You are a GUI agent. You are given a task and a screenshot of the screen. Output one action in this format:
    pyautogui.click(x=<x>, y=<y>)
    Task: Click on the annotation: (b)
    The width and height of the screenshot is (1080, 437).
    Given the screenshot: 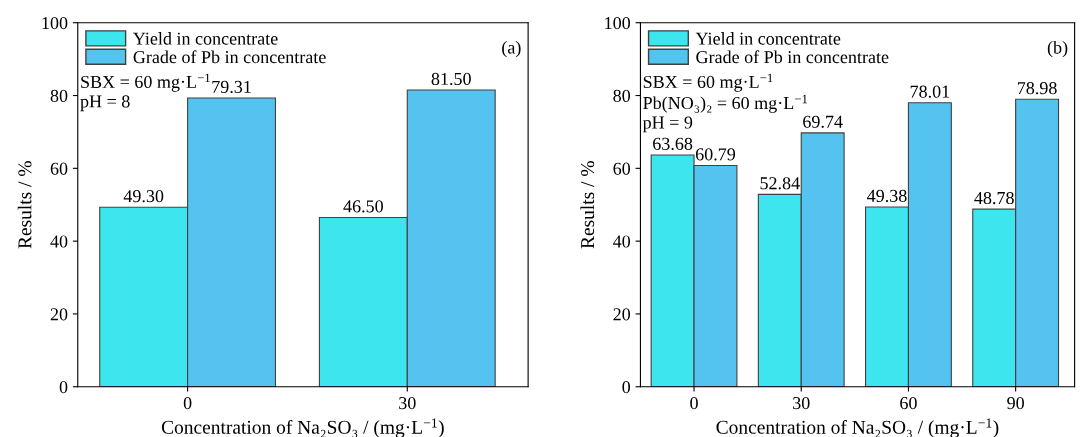 What is the action you would take?
    pyautogui.click(x=1057, y=49)
    